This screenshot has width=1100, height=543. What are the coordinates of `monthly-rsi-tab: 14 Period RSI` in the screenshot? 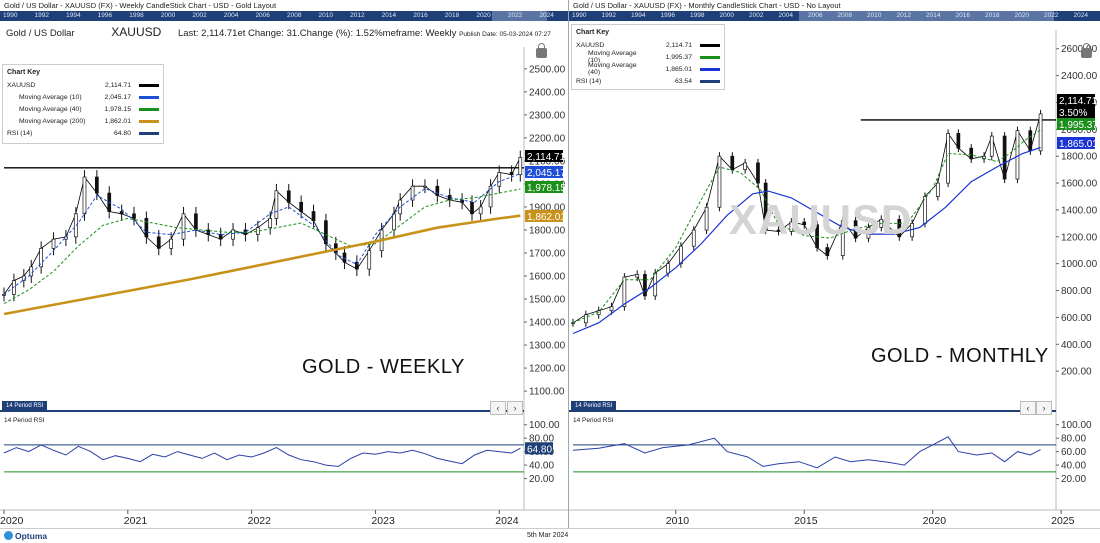 It's located at (594, 406).